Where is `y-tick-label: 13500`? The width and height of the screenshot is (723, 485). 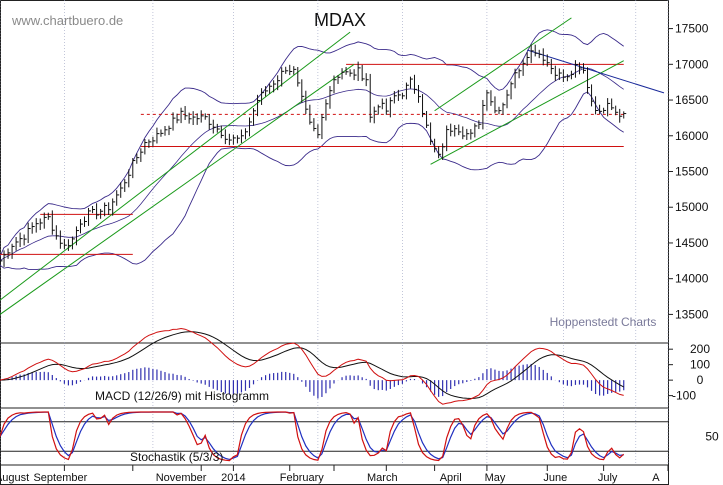
y-tick-label: 13500 is located at coordinates (692, 314).